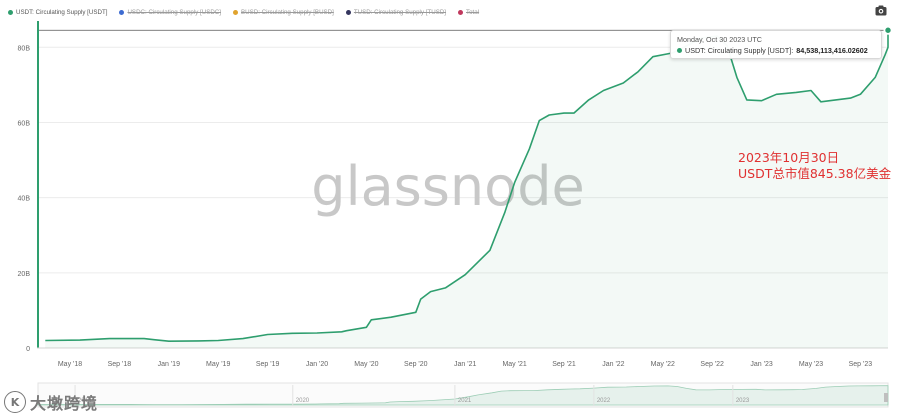  What do you see at coordinates (789, 157) in the screenshot?
I see `annotation-date: 2023年10月30日` at bounding box center [789, 157].